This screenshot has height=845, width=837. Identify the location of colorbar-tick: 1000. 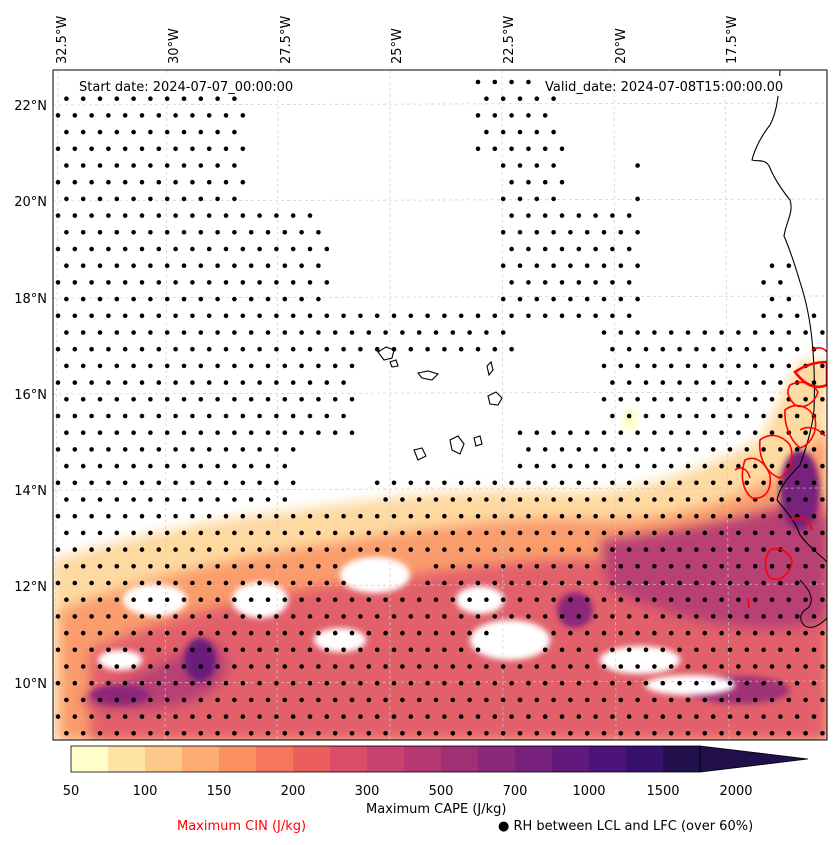
(588, 791).